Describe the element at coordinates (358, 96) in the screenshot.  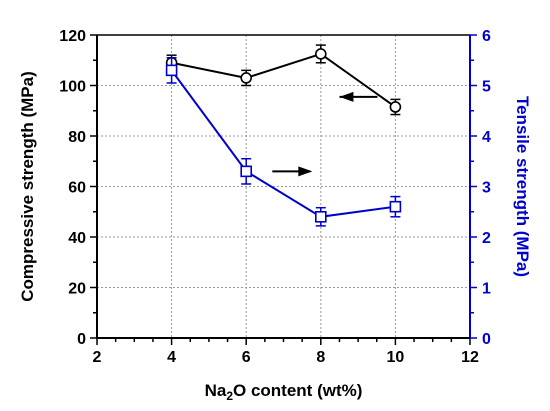
I see `arrow-left-icon` at that location.